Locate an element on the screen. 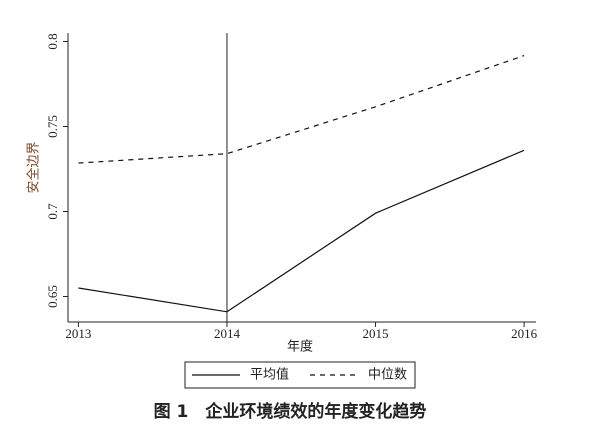 This screenshot has height=440, width=600. y-tick-label: 0.8 is located at coordinates (52, 41).